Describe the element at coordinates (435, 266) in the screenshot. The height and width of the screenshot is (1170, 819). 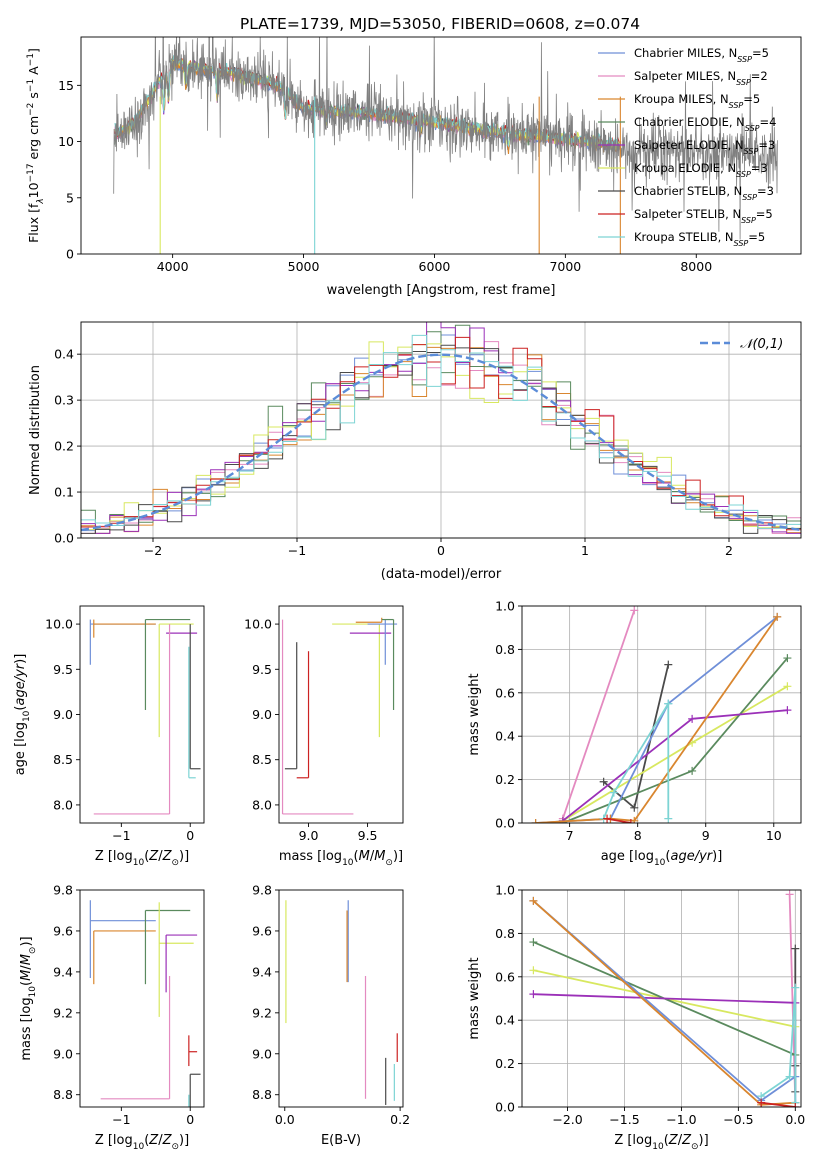
I see `x-tick-label: 6000` at that location.